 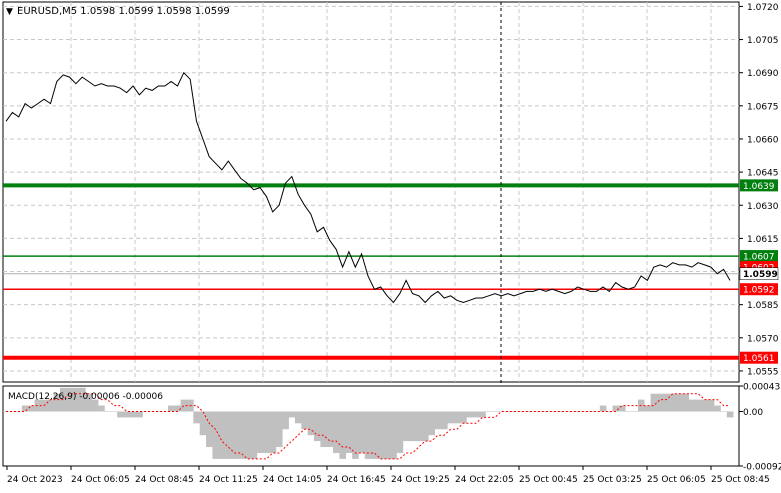 I want to click on macd-axis: 0.00043 0.00 -0.00092, so click(x=760, y=428).